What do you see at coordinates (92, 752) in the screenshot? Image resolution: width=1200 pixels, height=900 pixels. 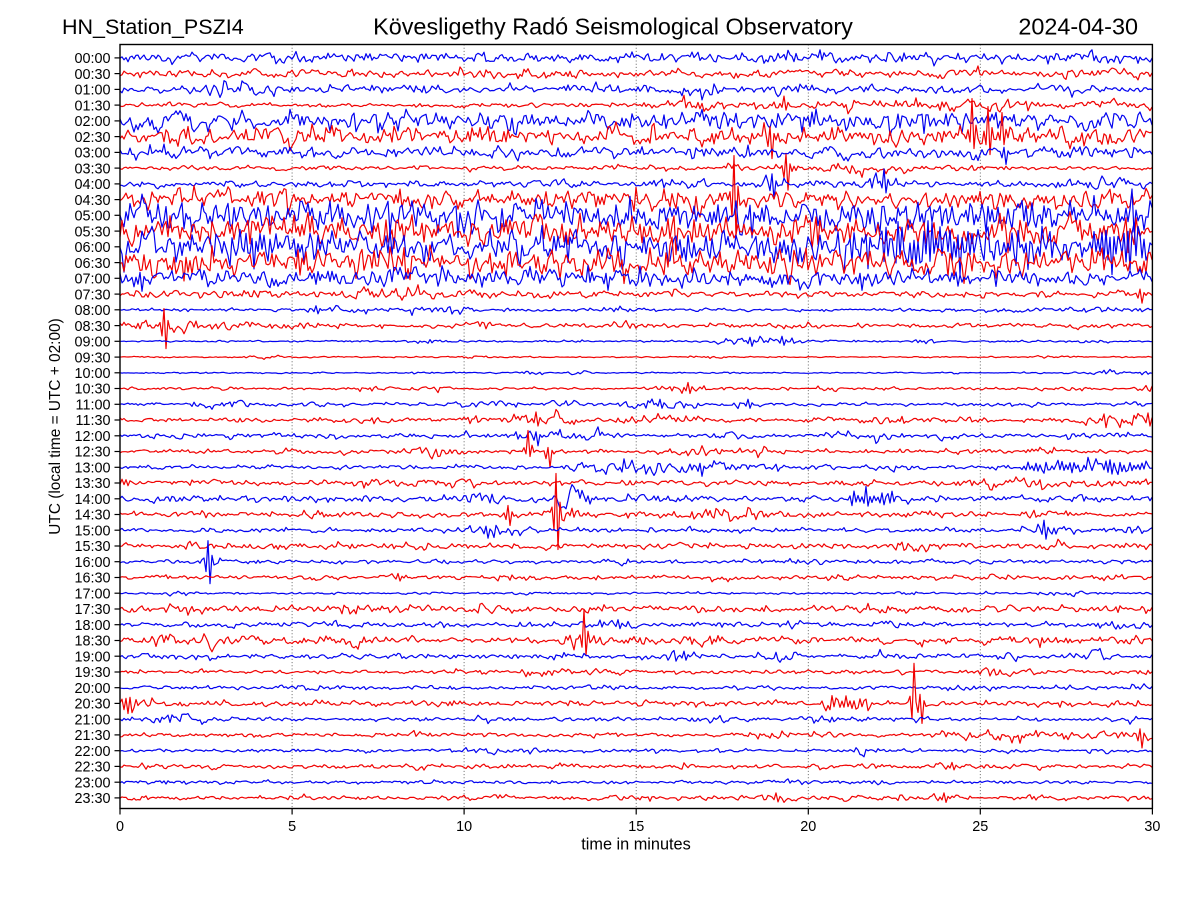 I see `svg-text: 22:00` at bounding box center [92, 752].